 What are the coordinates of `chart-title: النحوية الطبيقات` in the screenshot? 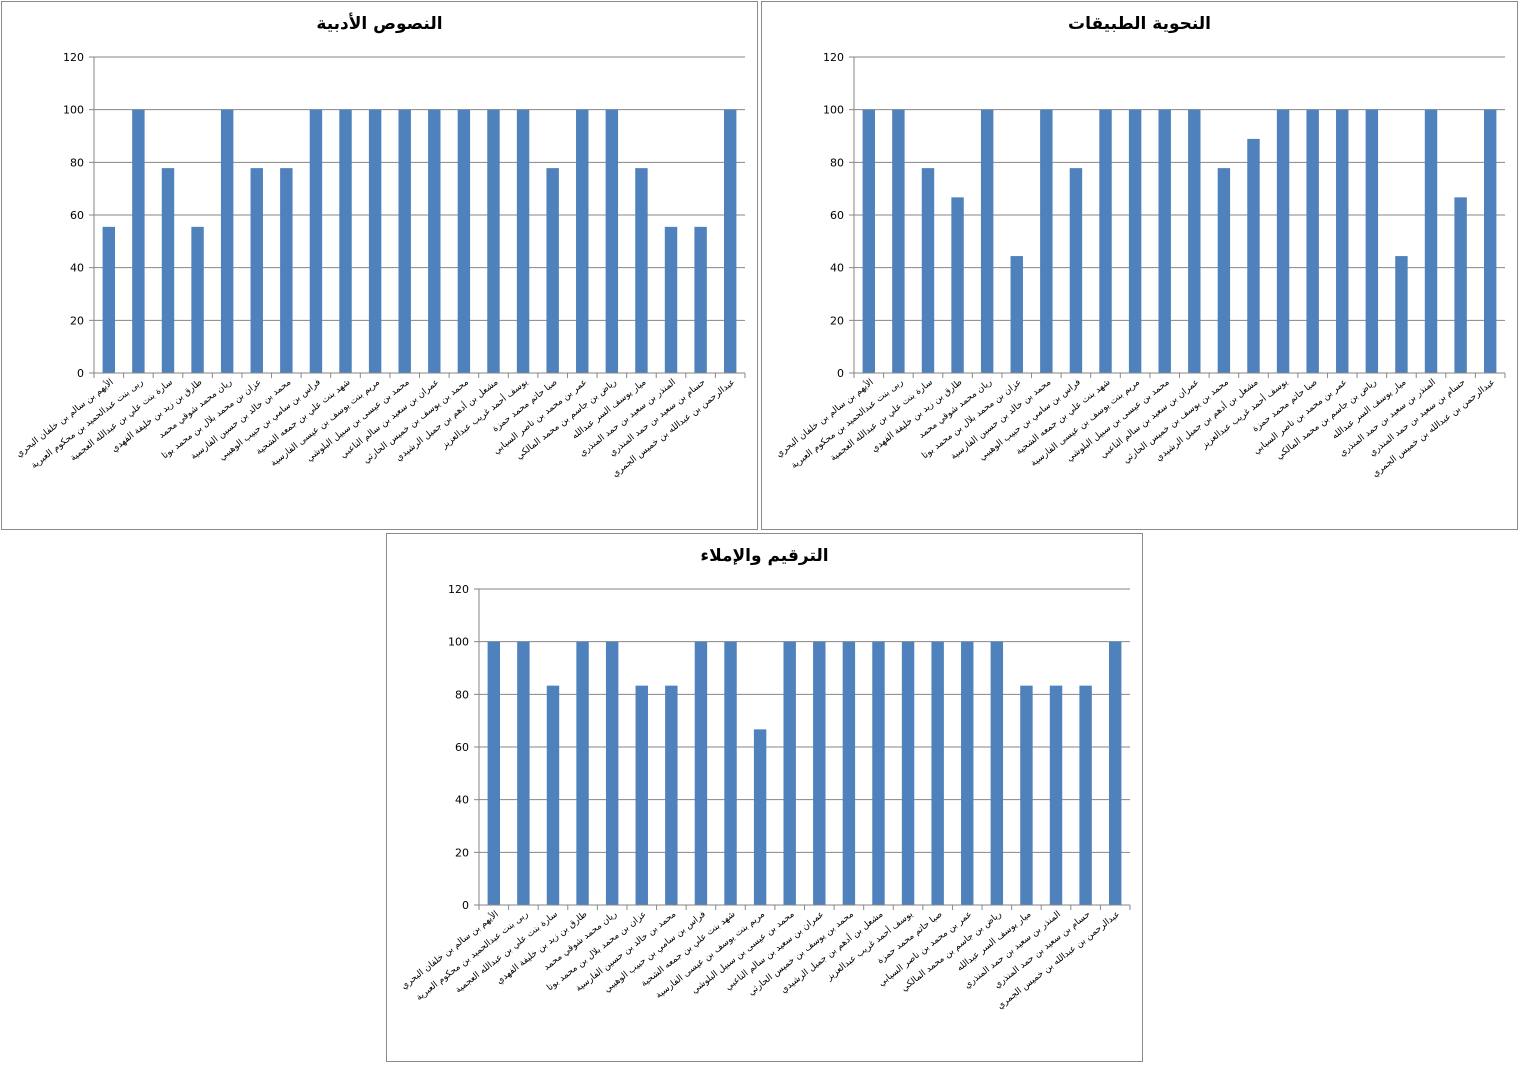 It's located at (1139, 24).